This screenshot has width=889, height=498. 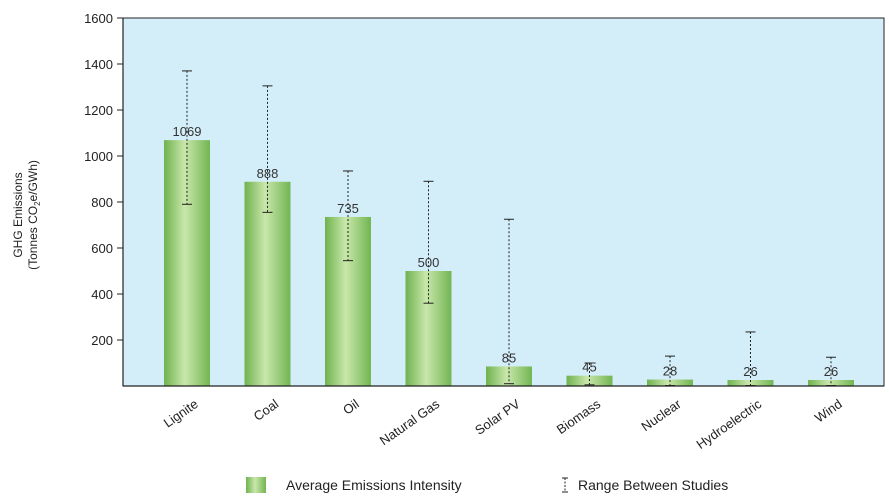 What do you see at coordinates (187, 131) in the screenshot?
I see `data-label: 1069` at bounding box center [187, 131].